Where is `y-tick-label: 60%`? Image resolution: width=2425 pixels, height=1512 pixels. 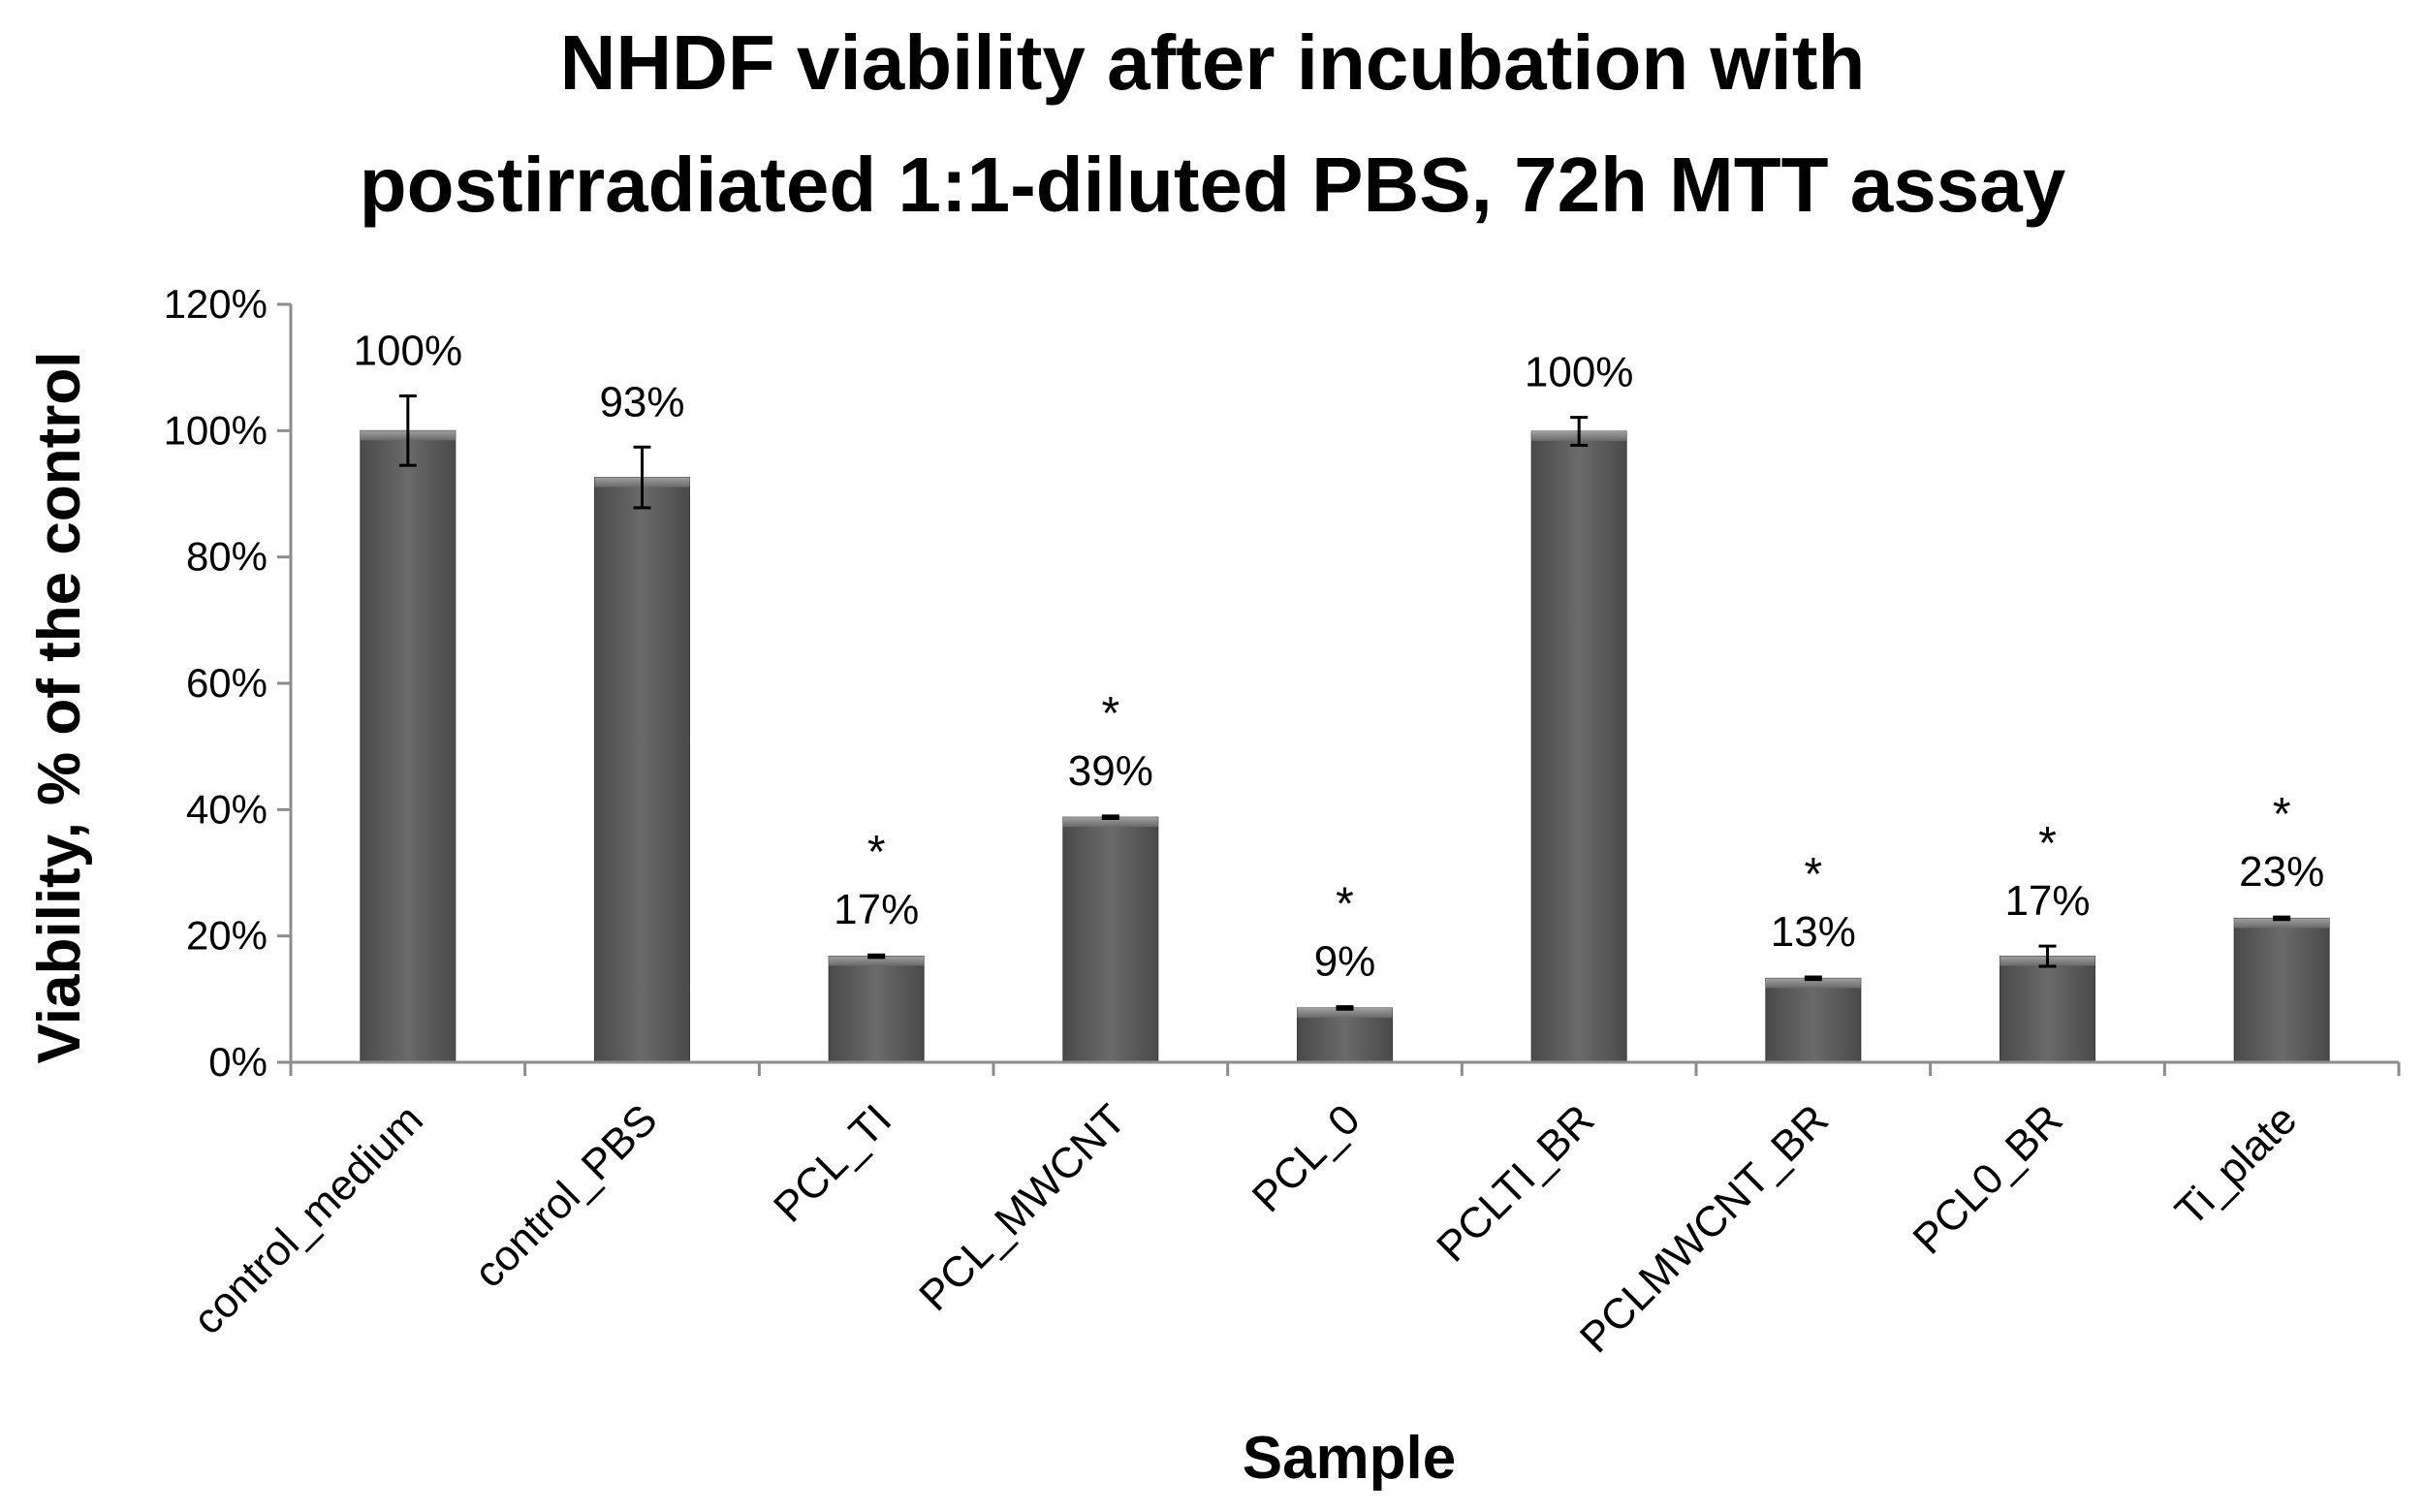
y-tick-label: 60% is located at coordinates (227, 683).